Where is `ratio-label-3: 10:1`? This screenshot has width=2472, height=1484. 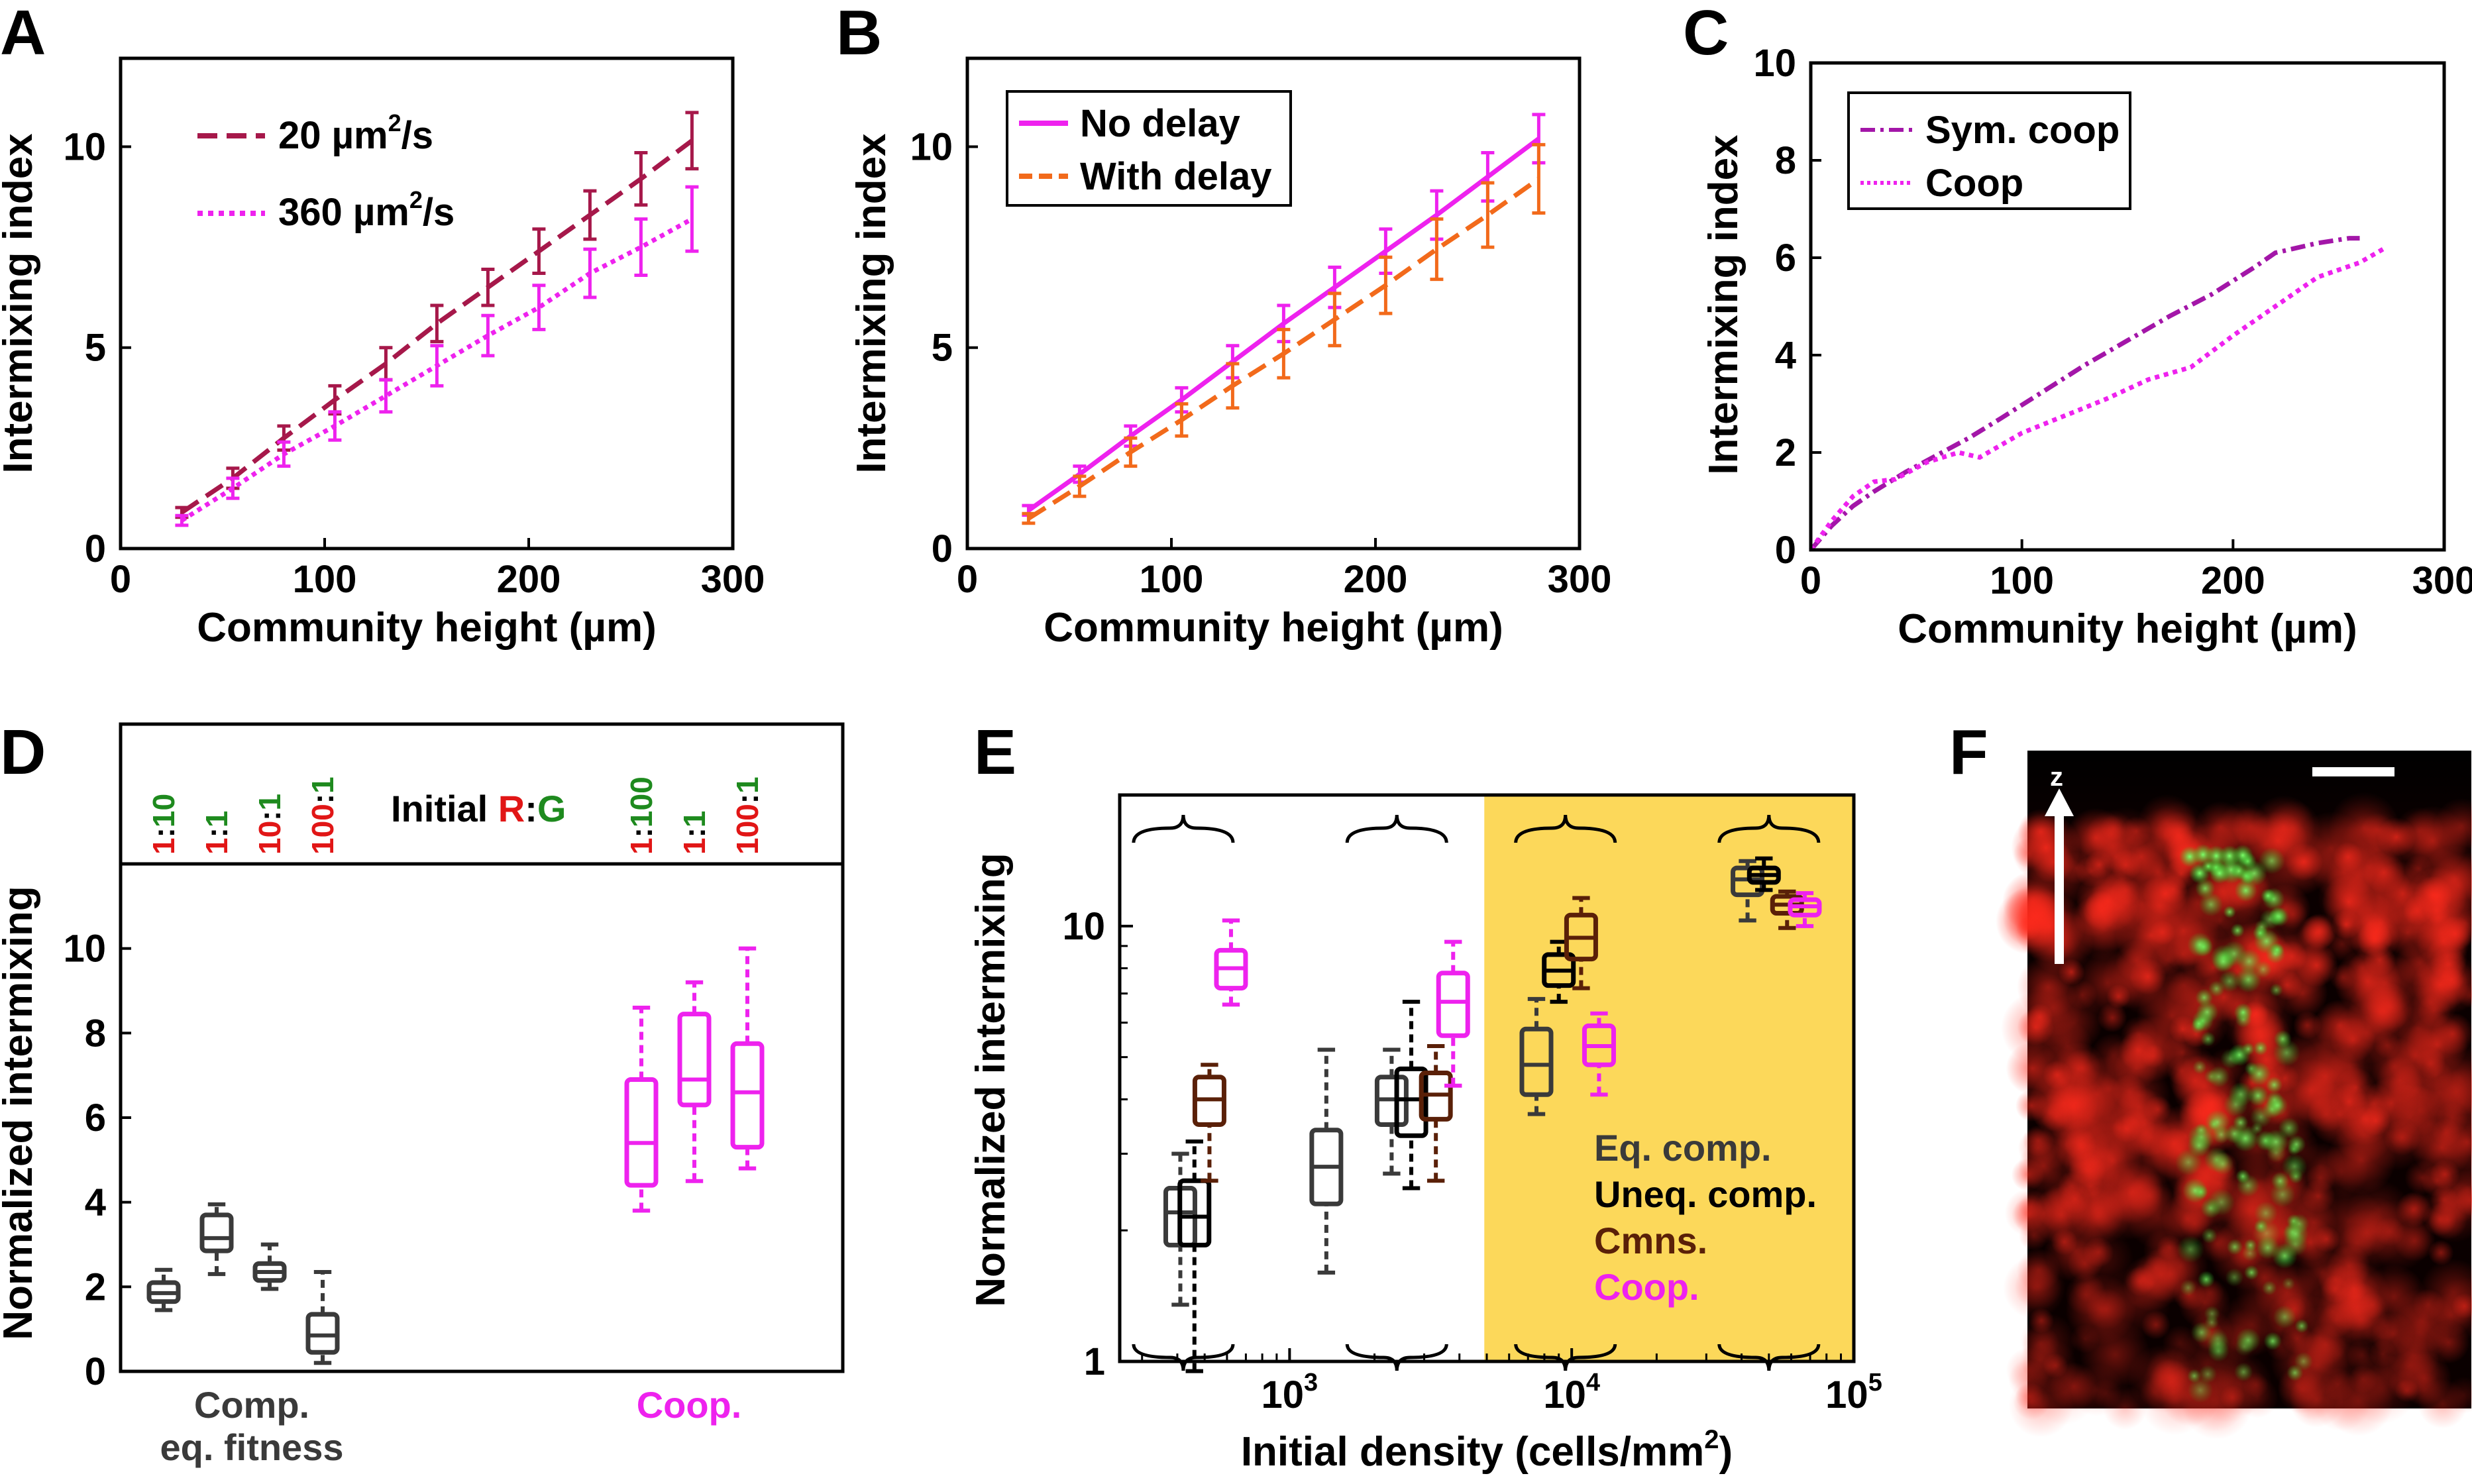
ratio-label-3: 10:1 is located at coordinates (270, 825).